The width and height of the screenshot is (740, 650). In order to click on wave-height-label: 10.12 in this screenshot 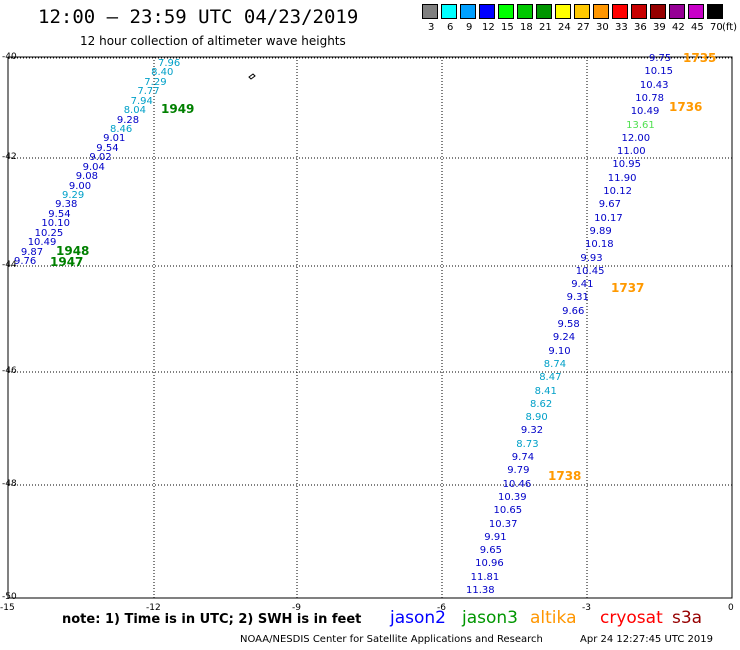, I will do `click(617, 191)`.